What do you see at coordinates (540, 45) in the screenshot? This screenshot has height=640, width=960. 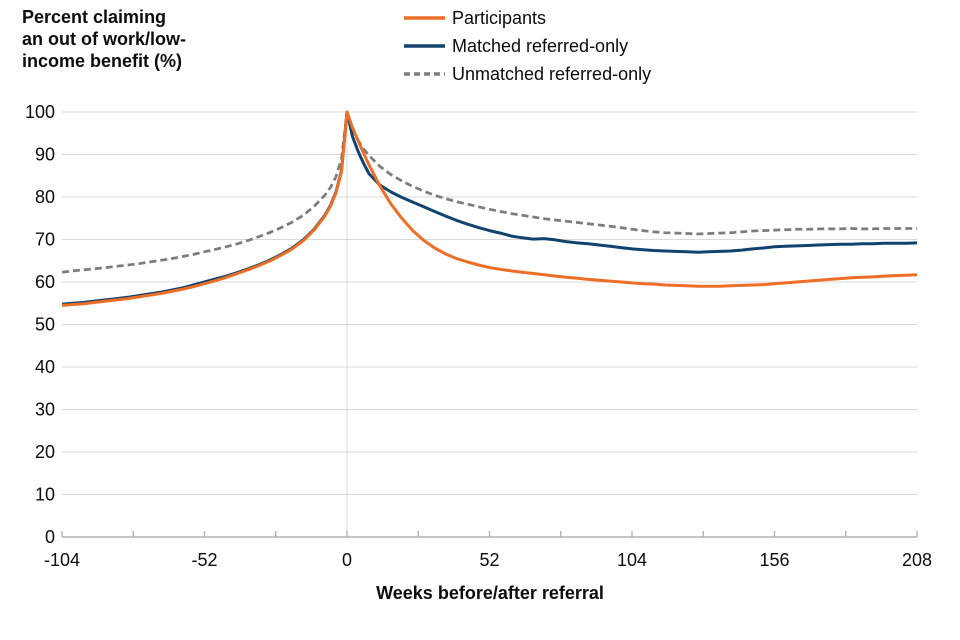 I see `legend-label: Matched referred-only` at bounding box center [540, 45].